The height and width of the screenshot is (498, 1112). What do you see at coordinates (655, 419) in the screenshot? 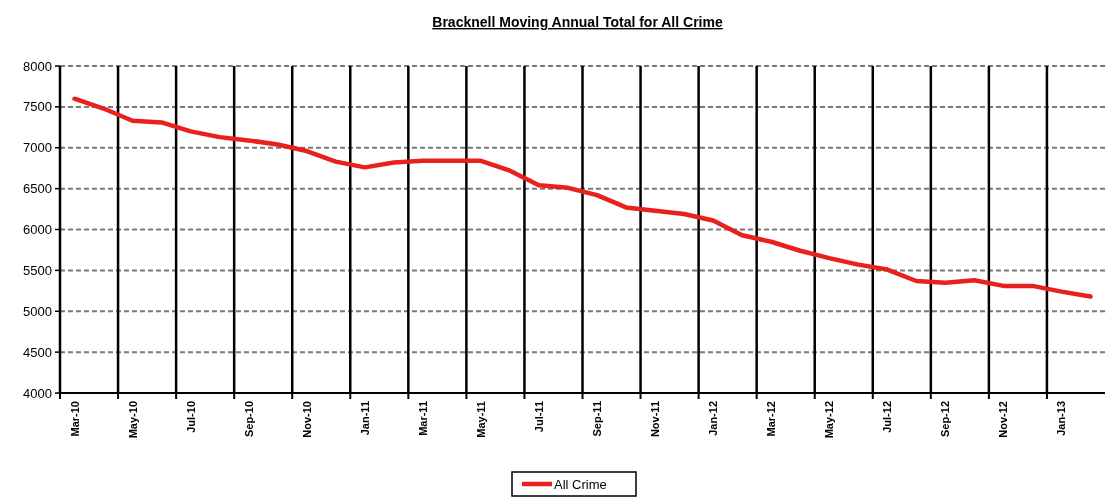
I see `x-tick-label: Nov-11` at bounding box center [655, 419].